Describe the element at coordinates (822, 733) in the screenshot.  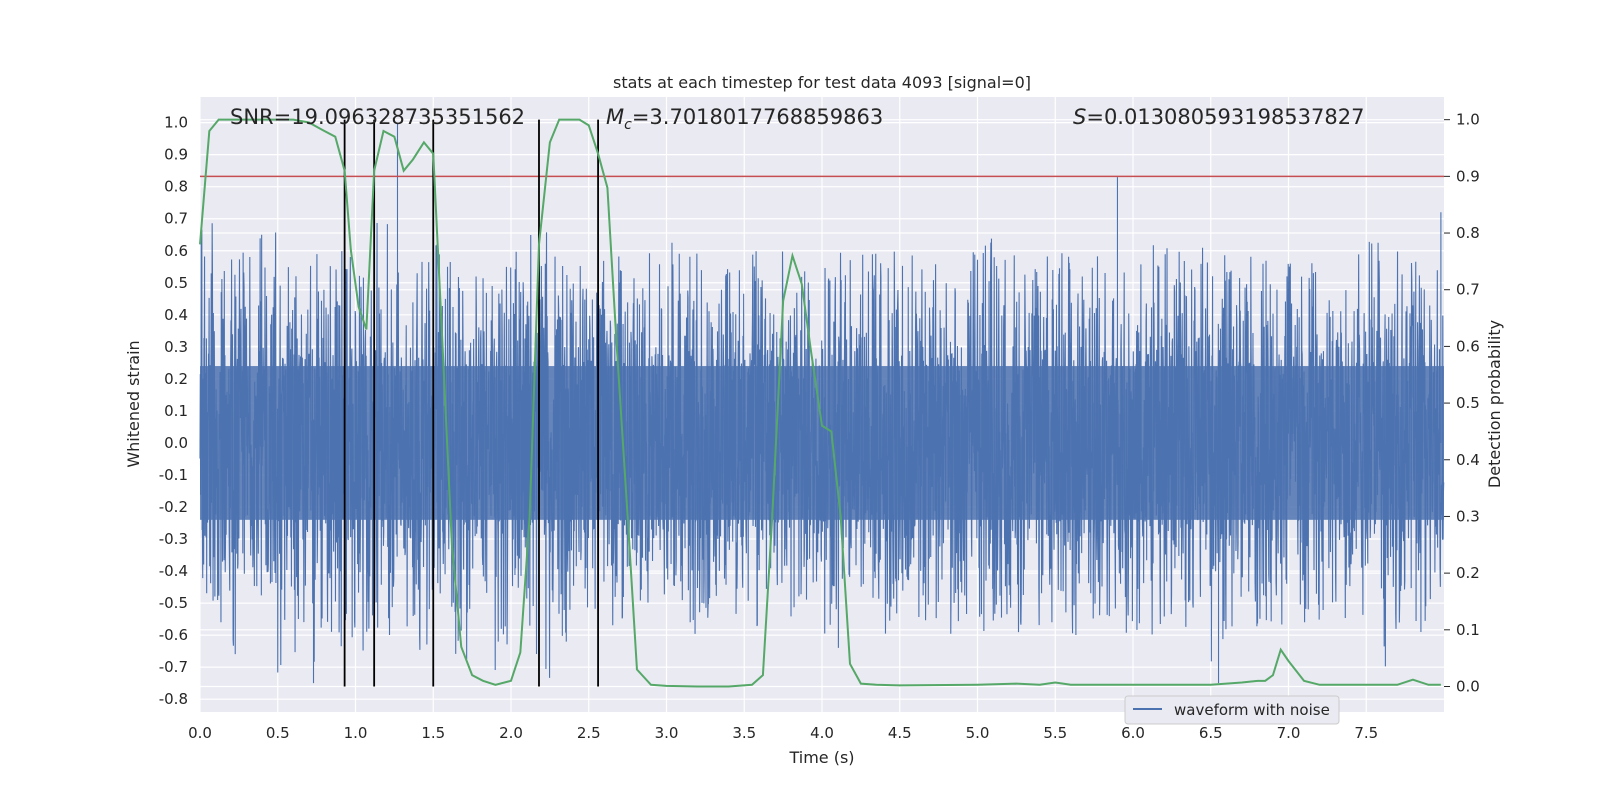
I see `x-tick-label: 4.0` at that location.